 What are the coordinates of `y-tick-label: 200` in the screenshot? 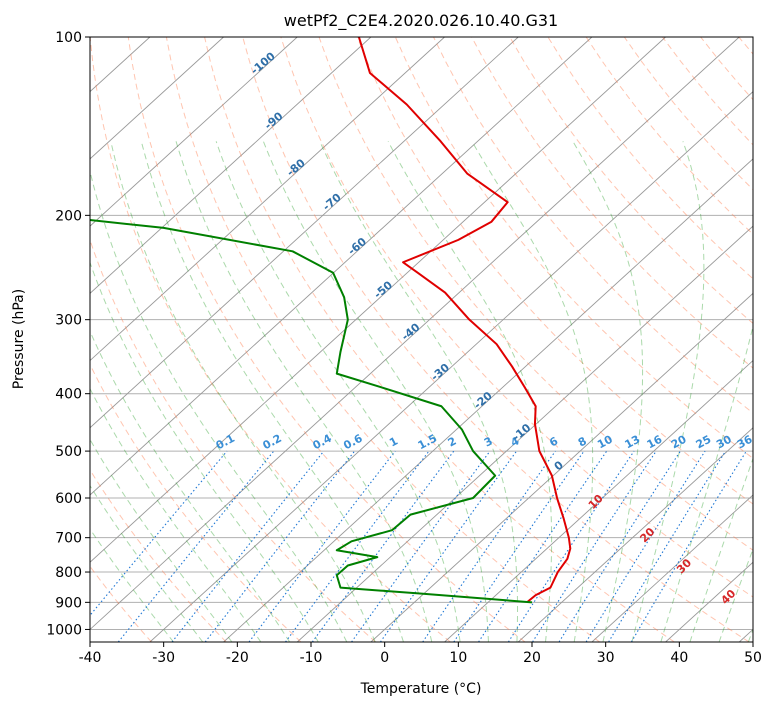 It's located at (68, 216).